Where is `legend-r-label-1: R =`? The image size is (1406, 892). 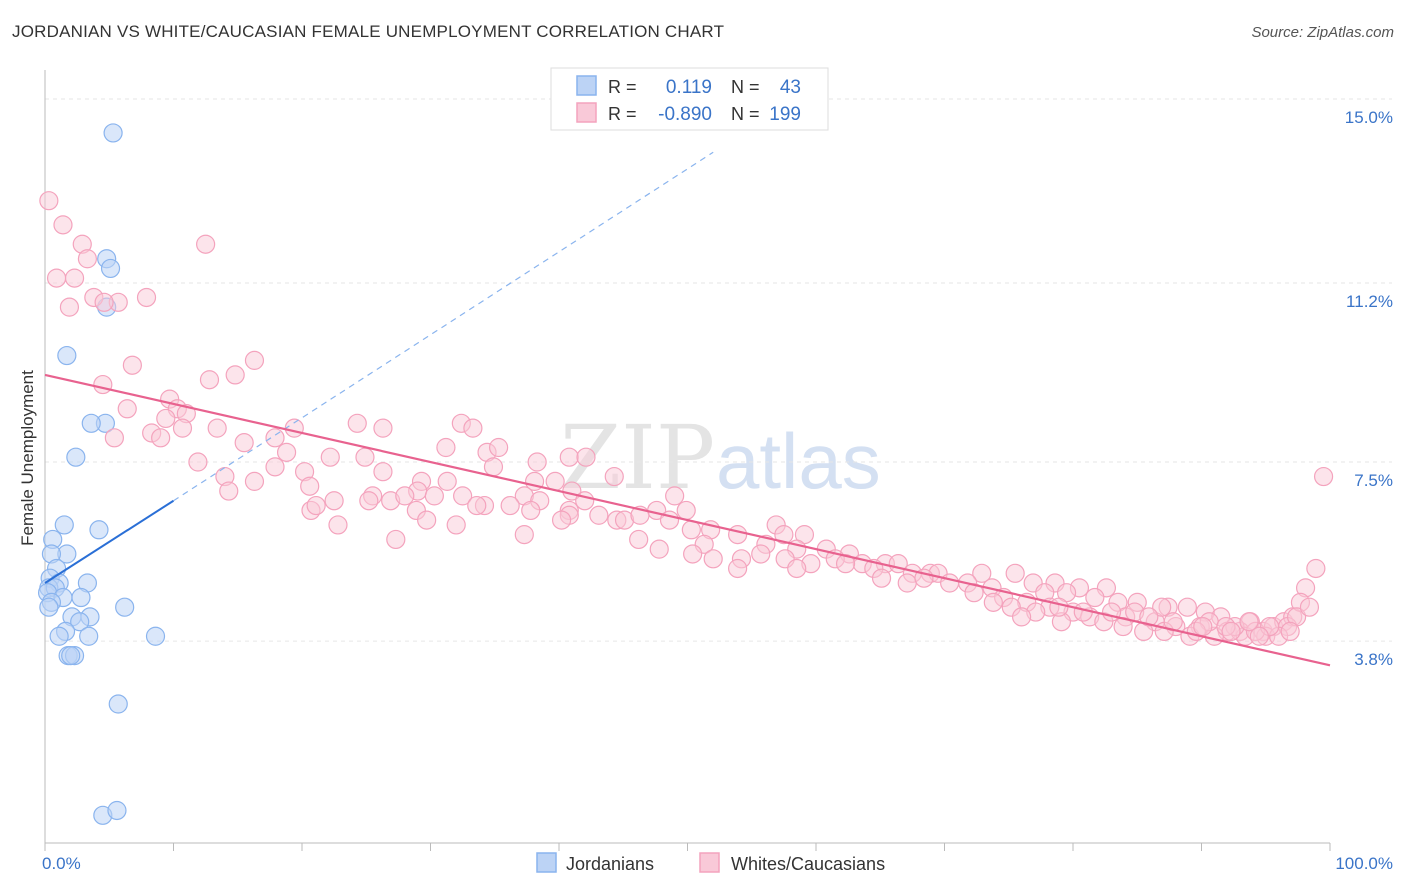
legend-r-label-1: R = is located at coordinates (622, 87).